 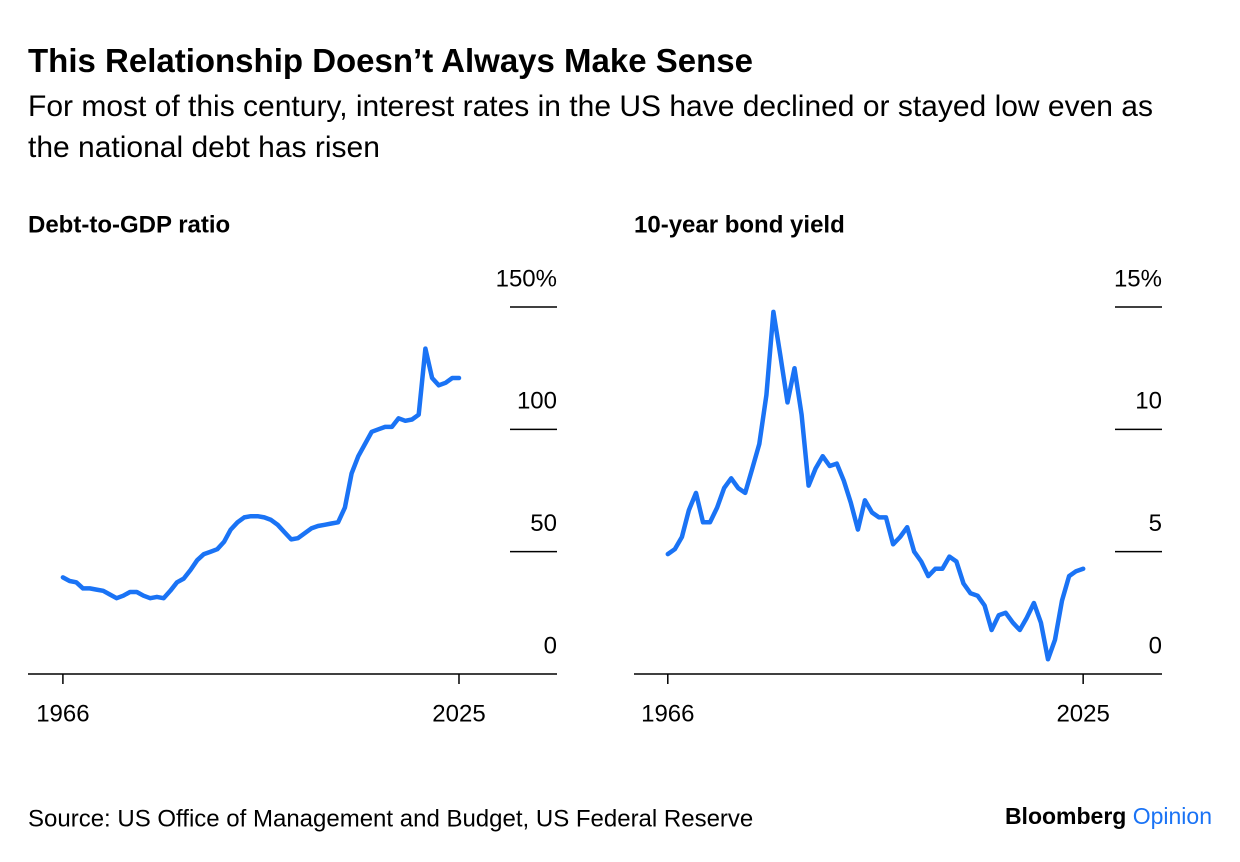 What do you see at coordinates (1065, 816) in the screenshot?
I see `brand-name: Bloomberg` at bounding box center [1065, 816].